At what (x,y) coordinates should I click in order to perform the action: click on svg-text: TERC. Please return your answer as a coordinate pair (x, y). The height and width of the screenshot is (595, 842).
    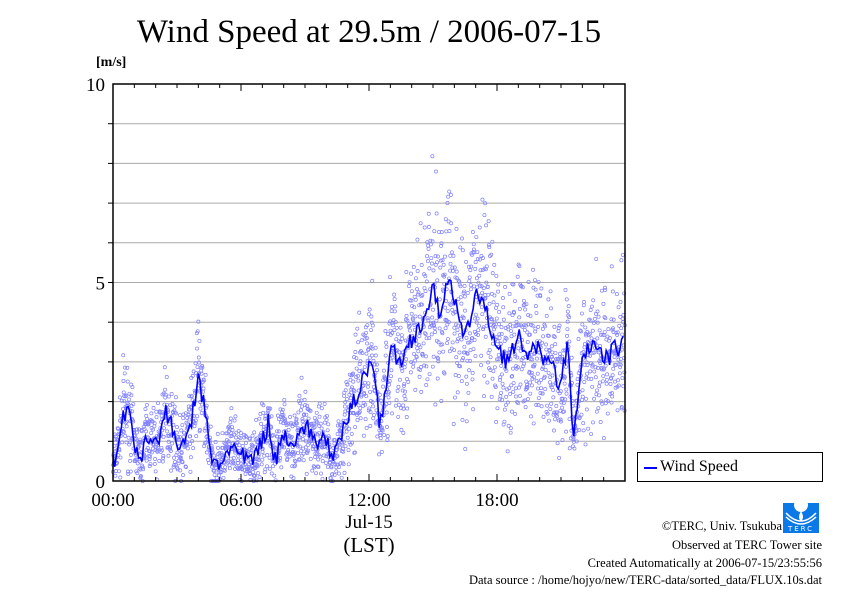
    Looking at the image, I should click on (800, 529).